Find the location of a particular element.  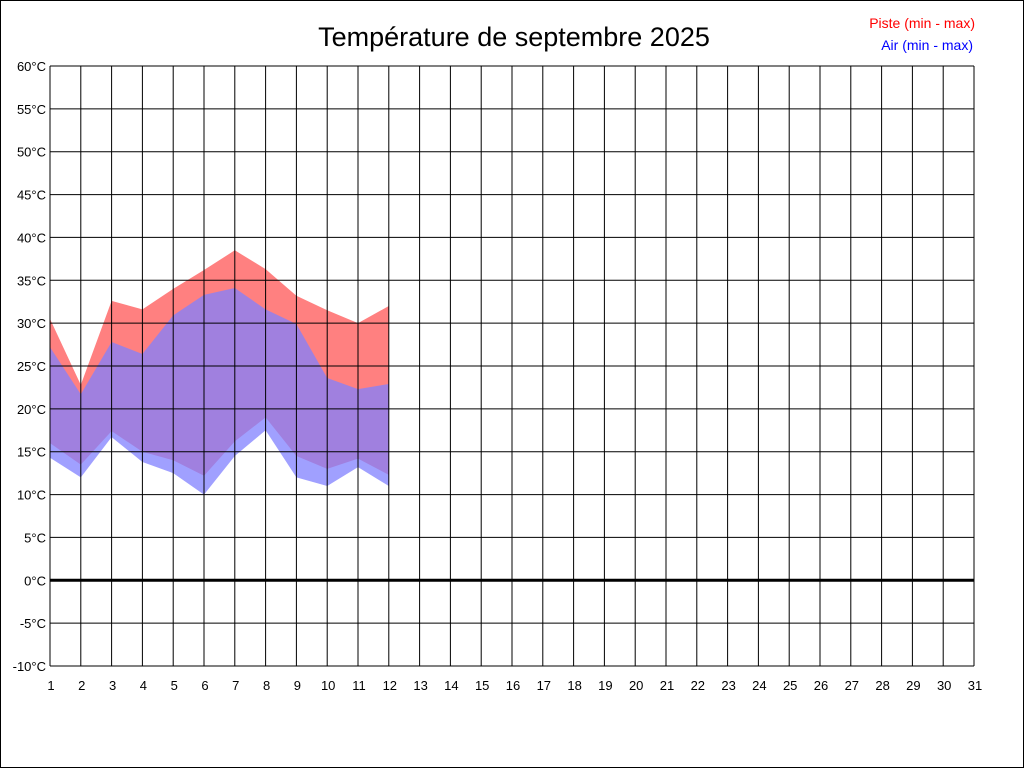

x-tick-label: 17 is located at coordinates (544, 685).